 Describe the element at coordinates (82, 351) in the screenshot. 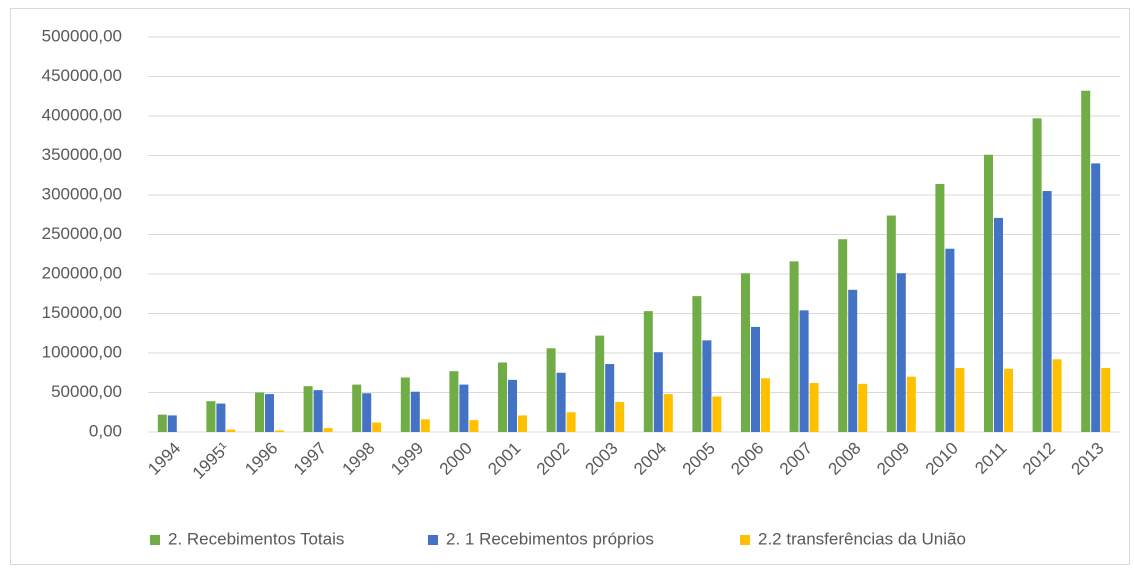

I see `y-tick-label: 100000,00` at that location.